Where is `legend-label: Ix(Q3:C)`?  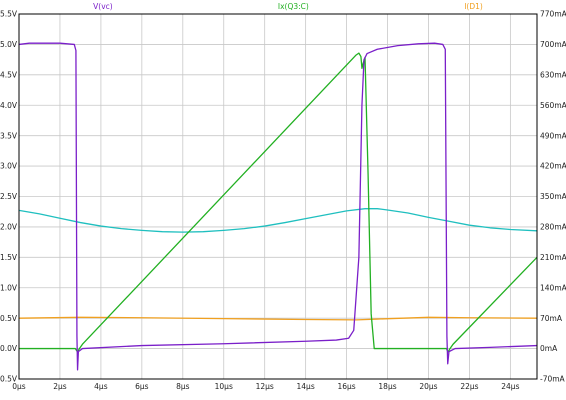 legend-label: Ix(Q3:C) is located at coordinates (293, 6).